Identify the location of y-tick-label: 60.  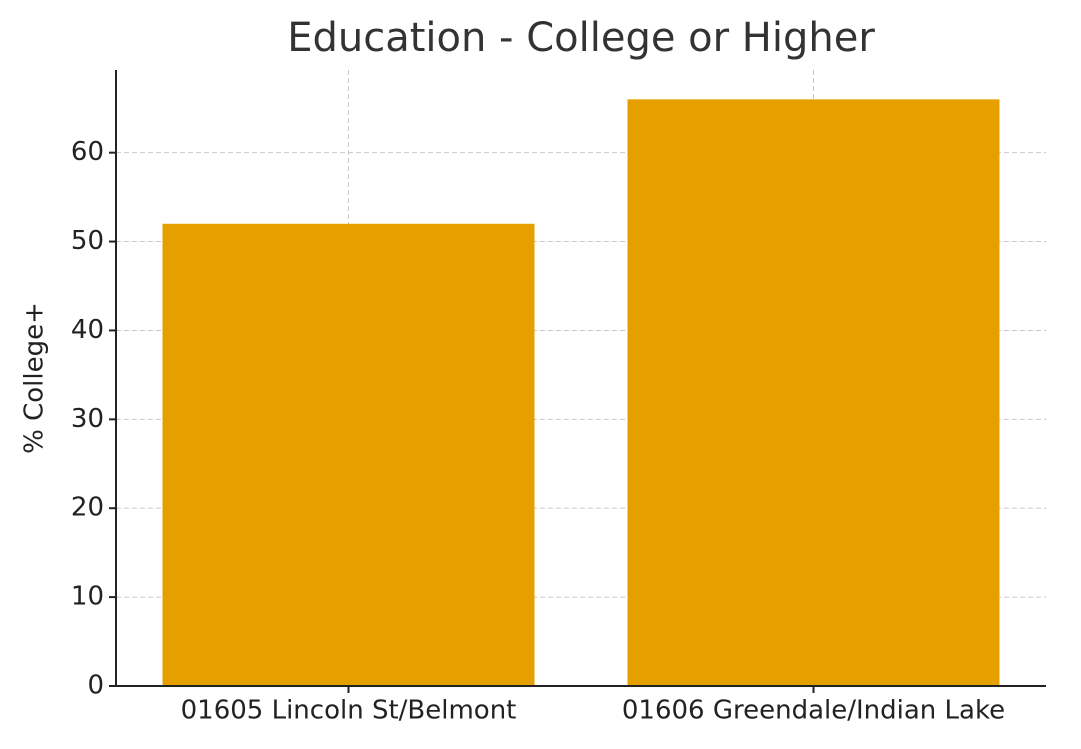
(87, 152).